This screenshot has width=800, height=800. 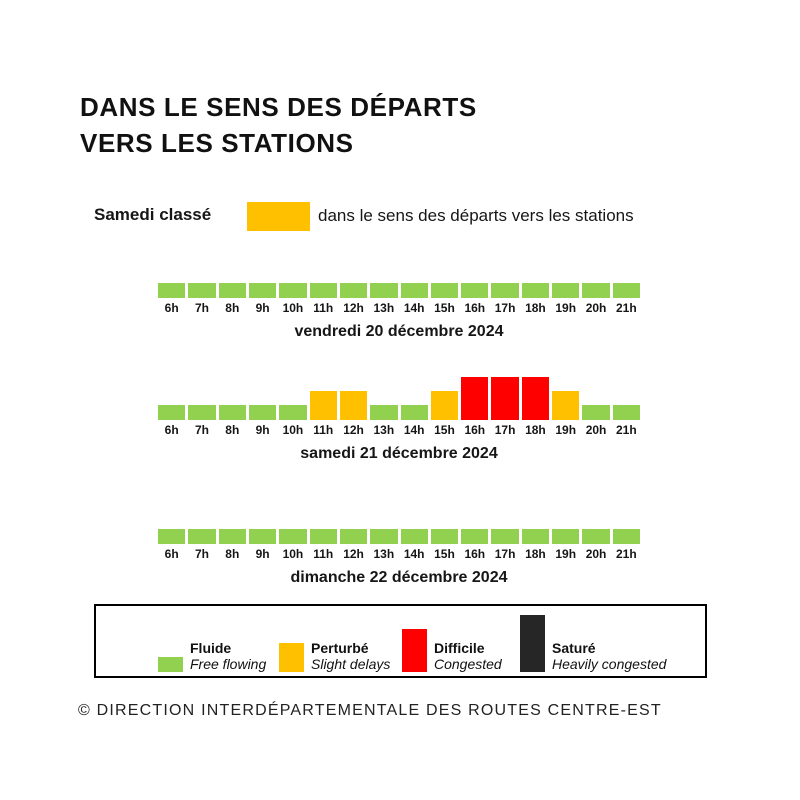 What do you see at coordinates (278, 107) in the screenshot?
I see `page-title-line1: DANS LE SENS DES DÉPARTS` at bounding box center [278, 107].